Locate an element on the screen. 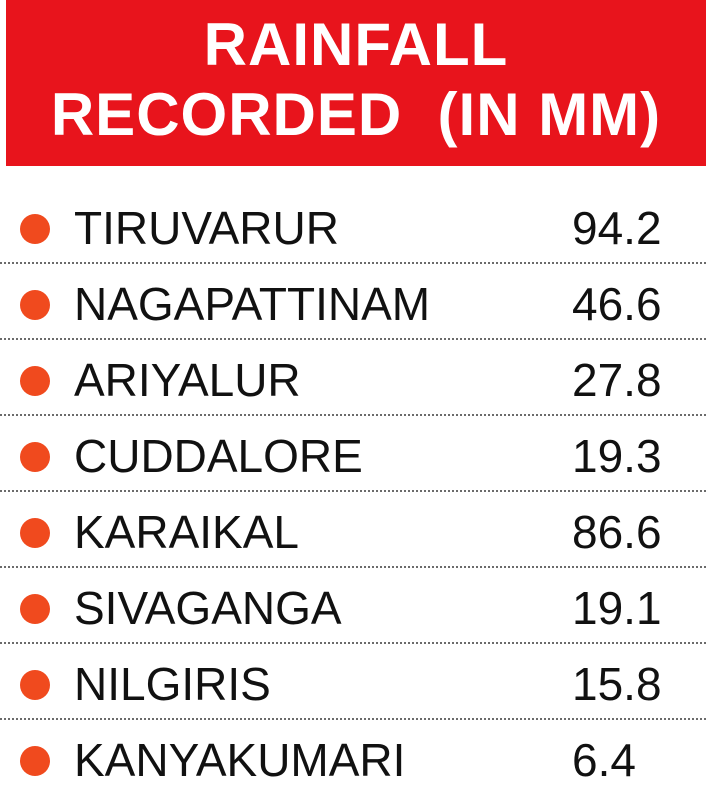 Image resolution: width=706 pixels, height=800 pixels. district-name: KARAIKAL is located at coordinates (186, 532).